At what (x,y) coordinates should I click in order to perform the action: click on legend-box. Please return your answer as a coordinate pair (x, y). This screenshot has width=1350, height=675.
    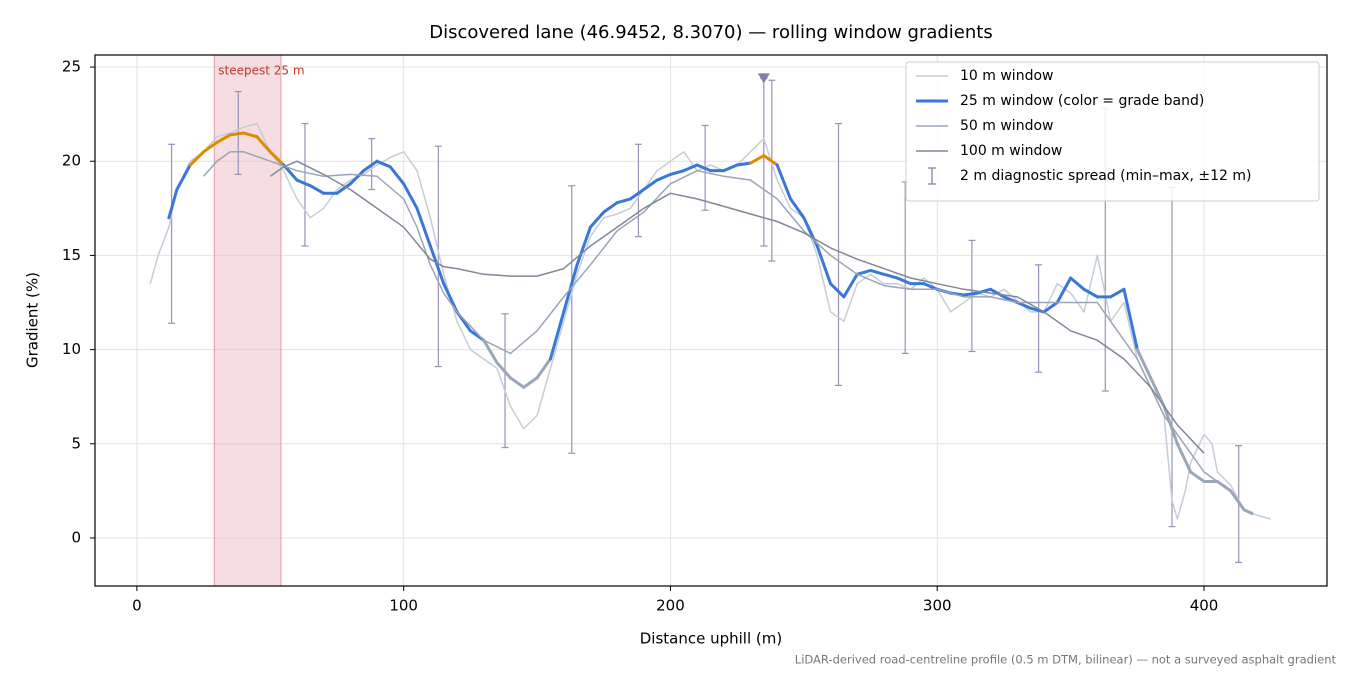
    Looking at the image, I should click on (1112, 131).